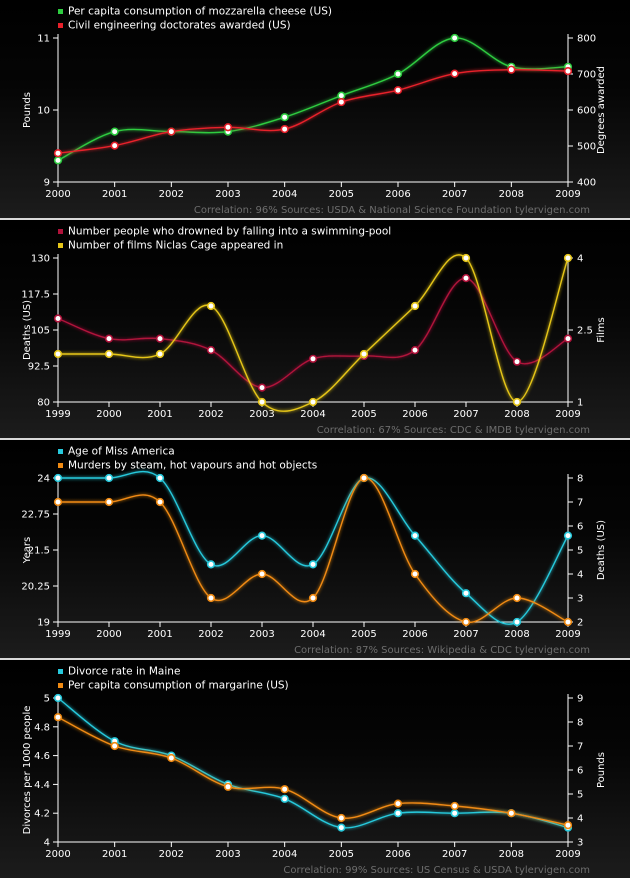 This screenshot has width=630, height=878. What do you see at coordinates (39, 367) in the screenshot?
I see `left-tick-label: 92.5` at bounding box center [39, 367].